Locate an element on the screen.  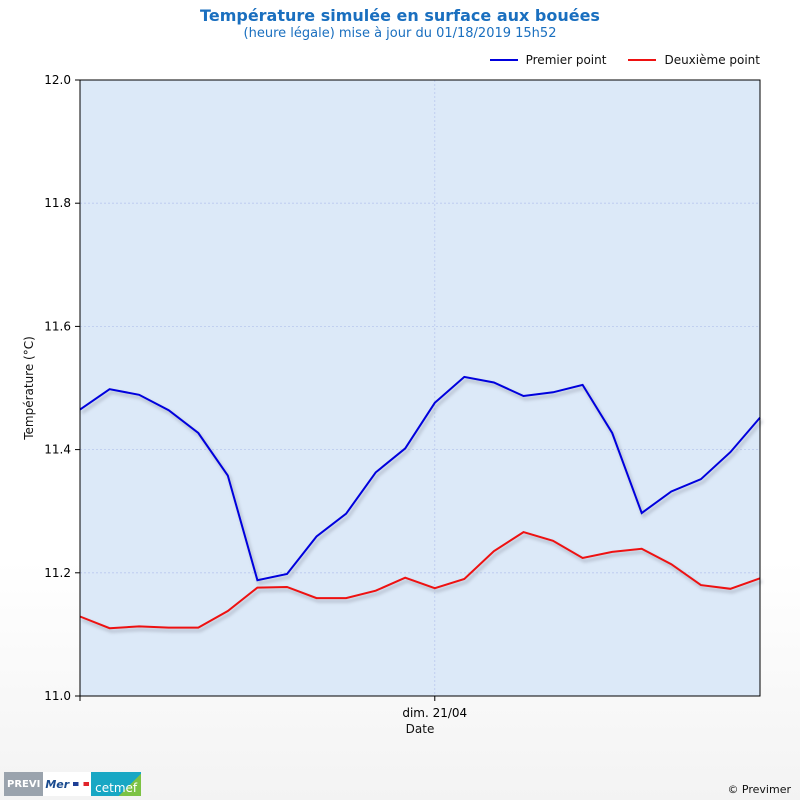
x-tick-label: dim. 21/04 is located at coordinates (434, 713).